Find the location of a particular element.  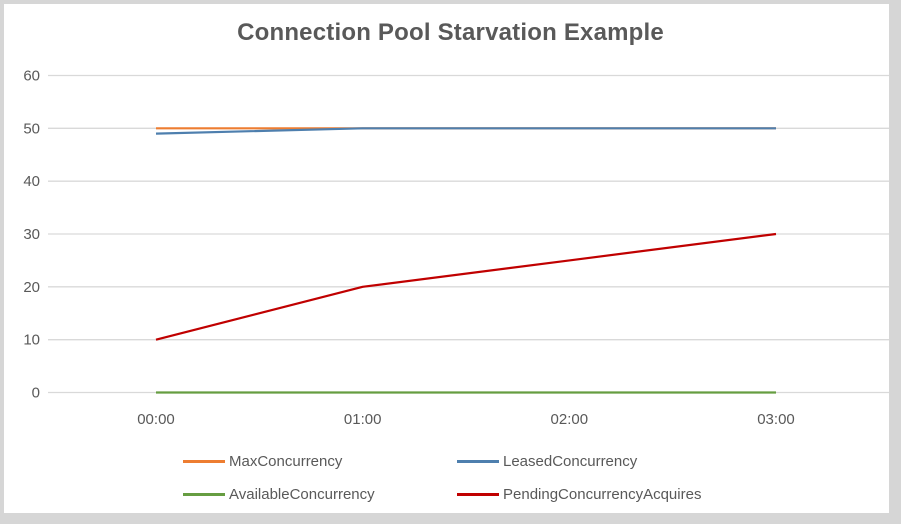

y-axis-tick-label: 0 is located at coordinates (36, 393).